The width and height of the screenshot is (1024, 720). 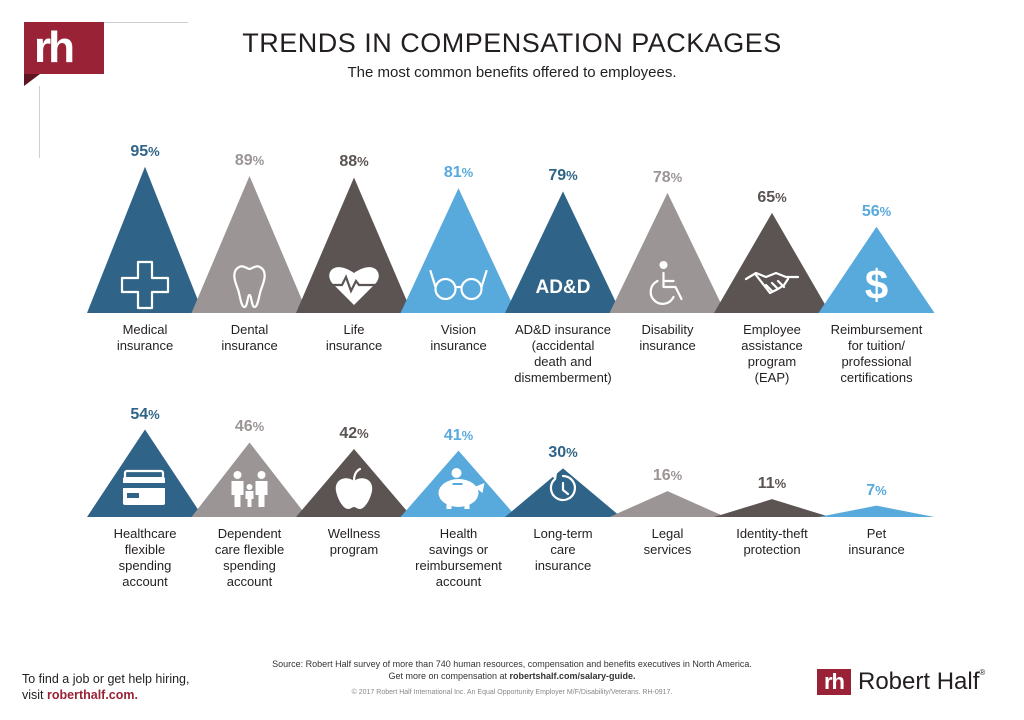 I want to click on value-label-medical-insurance: 95%, so click(x=145, y=152).